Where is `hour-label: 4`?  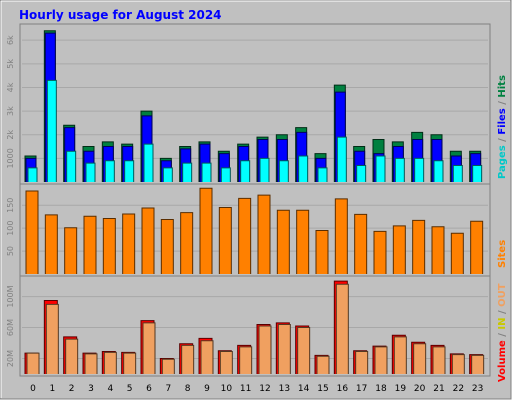 hour-label: 4 is located at coordinates (110, 389).